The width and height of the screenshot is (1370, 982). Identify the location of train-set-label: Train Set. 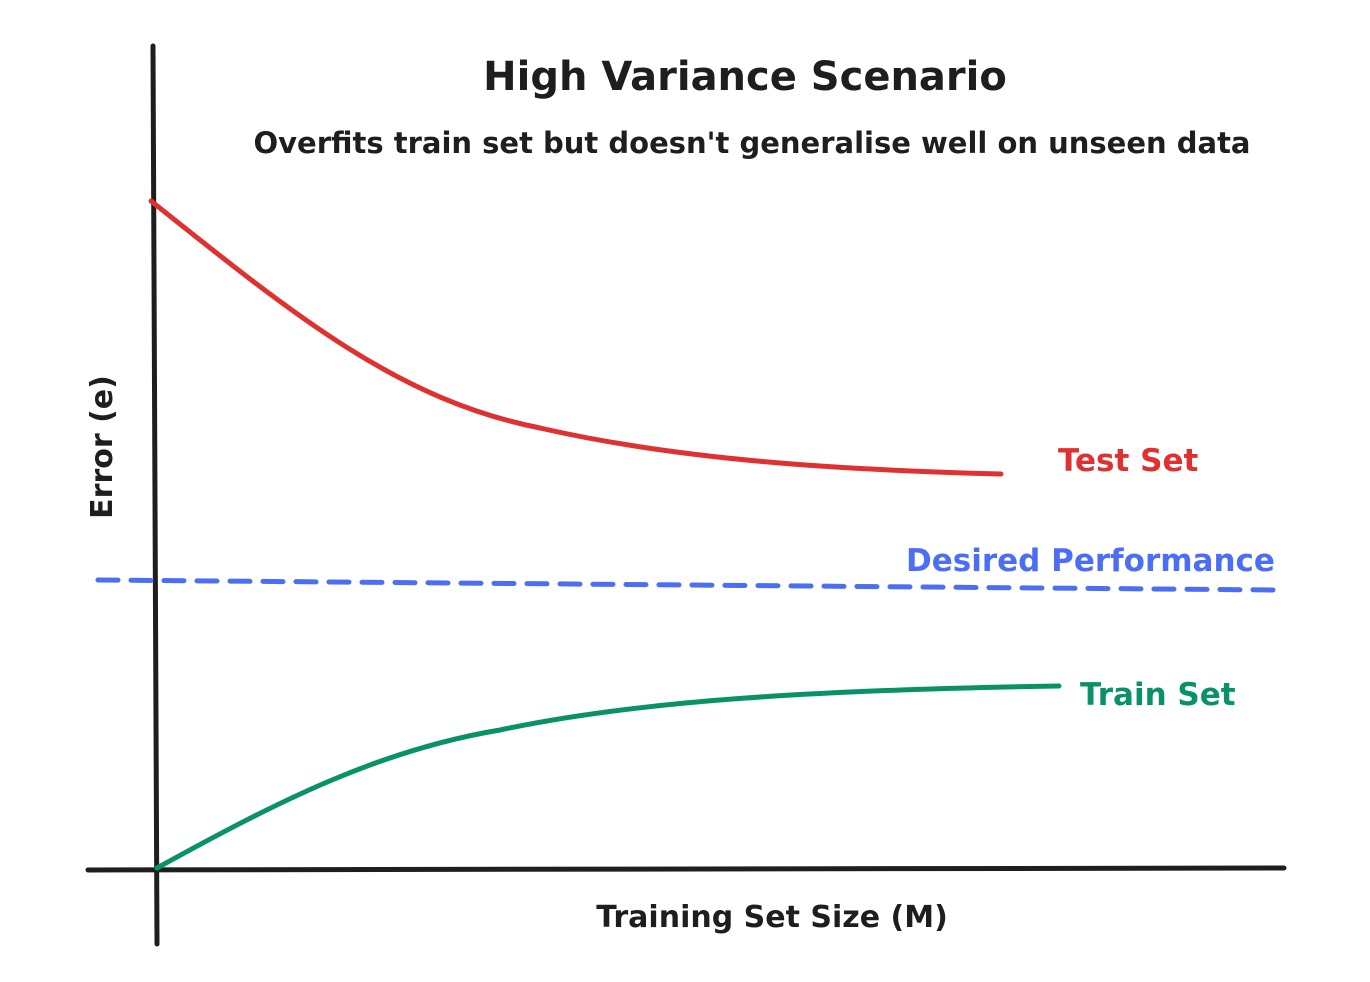
(1158, 695).